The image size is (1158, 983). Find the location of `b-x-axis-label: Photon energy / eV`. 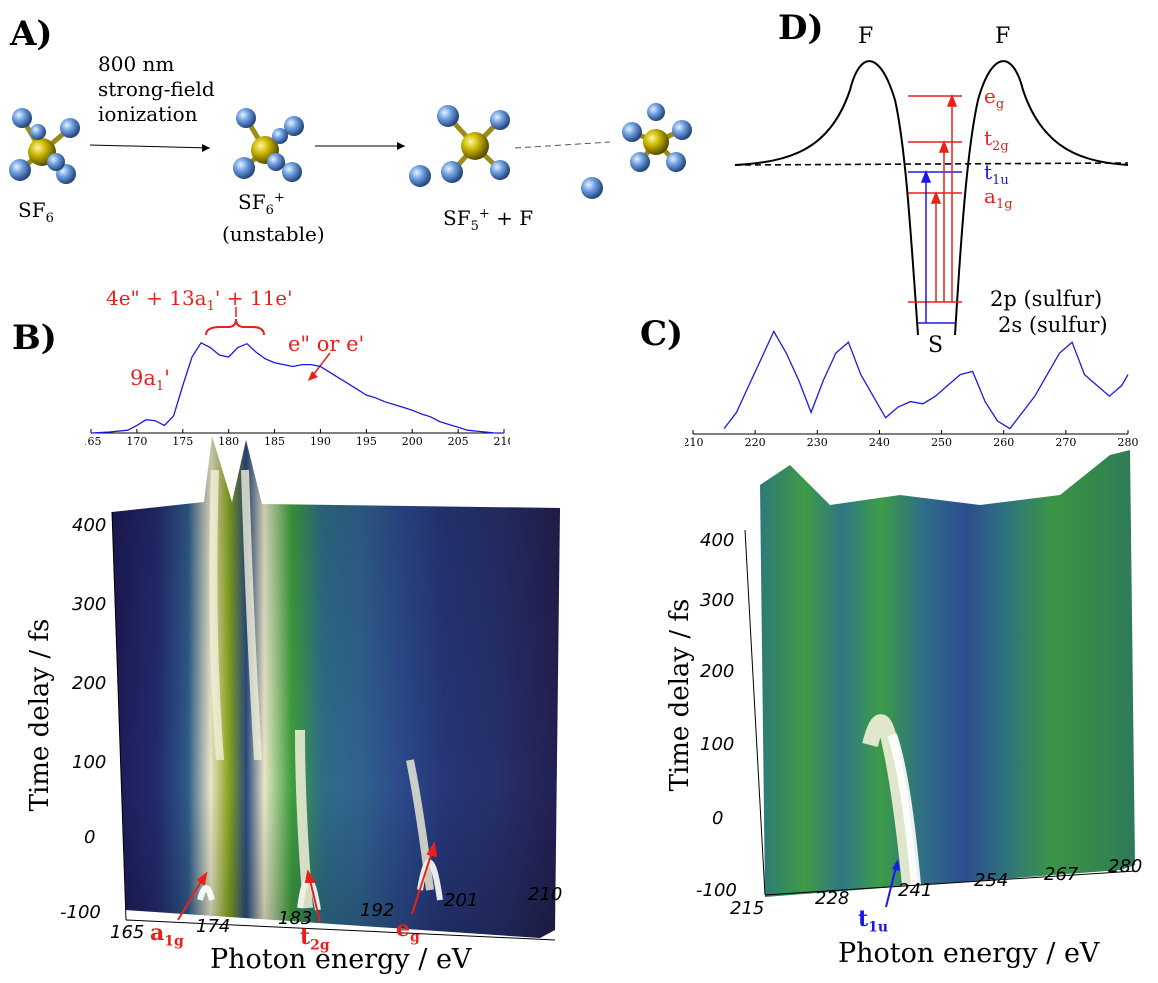

b-x-axis-label: Photon energy / eV is located at coordinates (341, 959).